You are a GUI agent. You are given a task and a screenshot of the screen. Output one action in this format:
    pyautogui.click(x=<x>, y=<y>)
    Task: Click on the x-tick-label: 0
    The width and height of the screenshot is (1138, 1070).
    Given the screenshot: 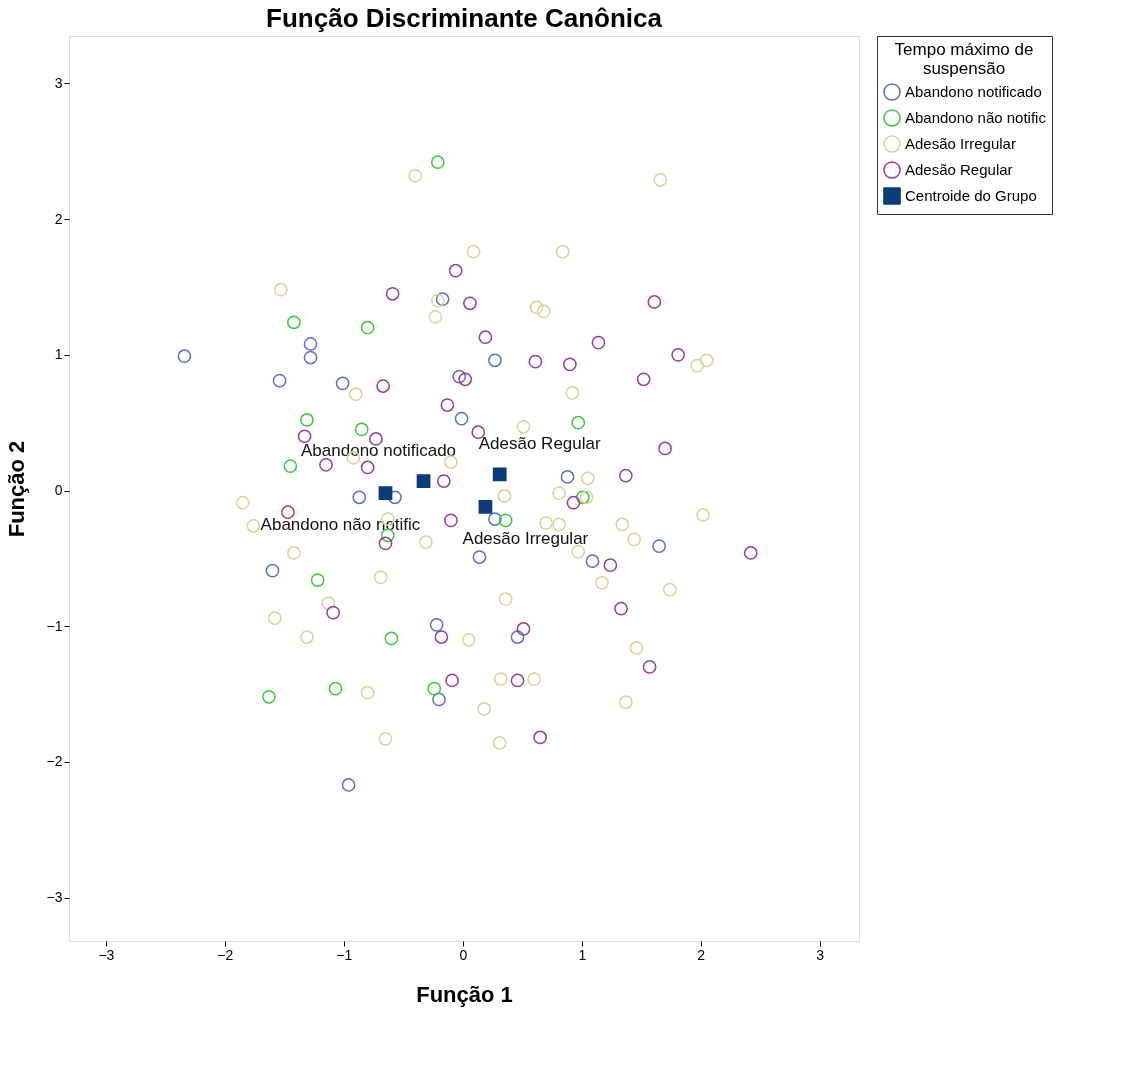 What is the action you would take?
    pyautogui.click(x=463, y=954)
    